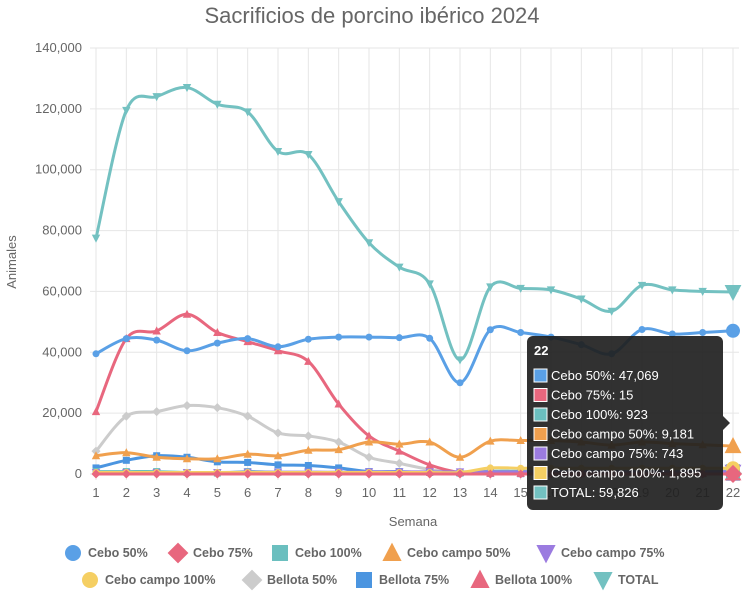 Image resolution: width=744 pixels, height=605 pixels. I want to click on x-tick-label: 13, so click(460, 492).